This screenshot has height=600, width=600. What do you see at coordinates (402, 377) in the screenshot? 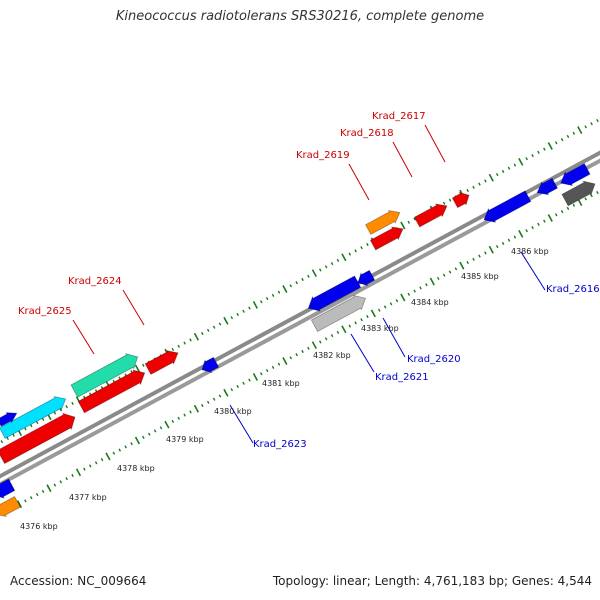
I see `gene-label-krad-2621: Krad_2621` at bounding box center [402, 377].